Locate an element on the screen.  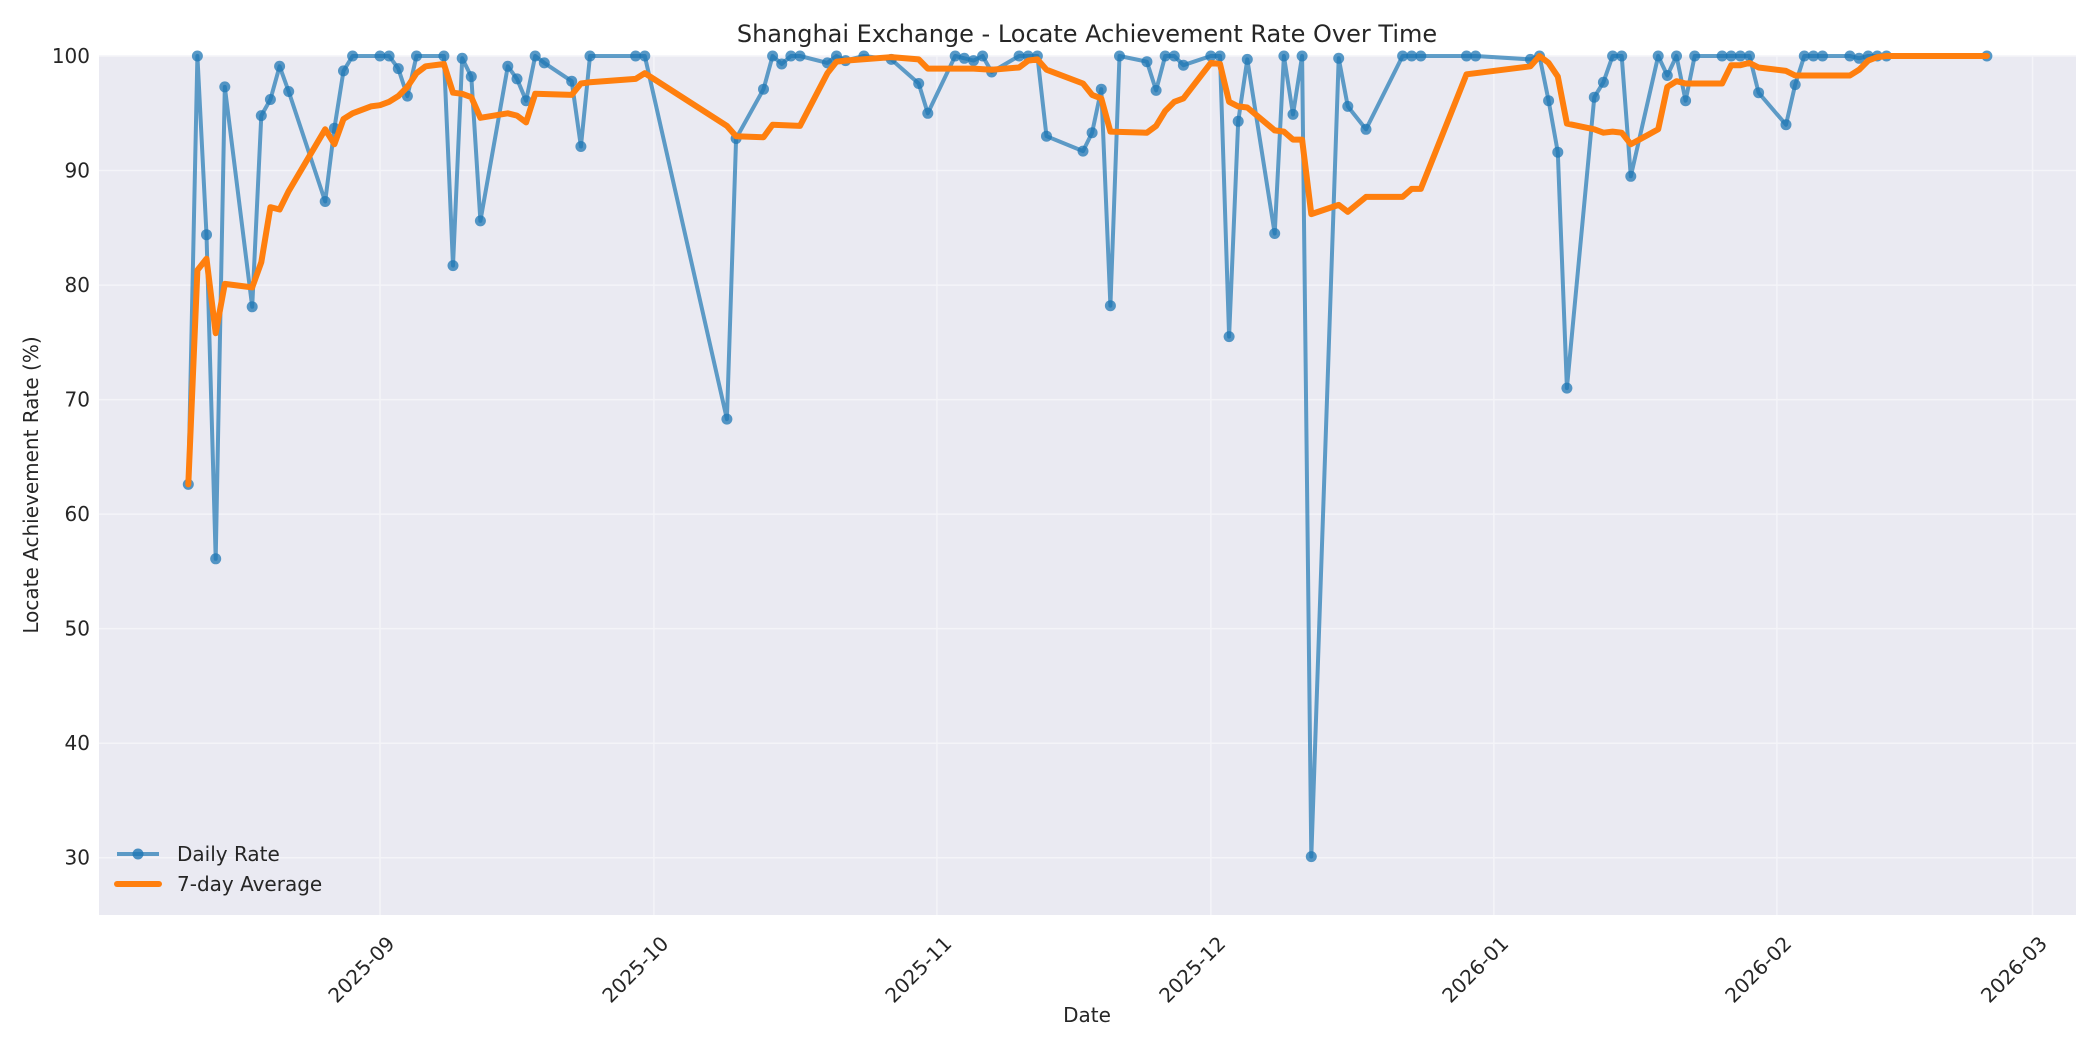
legend: Daily Rate 7-day Average is located at coordinates (218, 869).